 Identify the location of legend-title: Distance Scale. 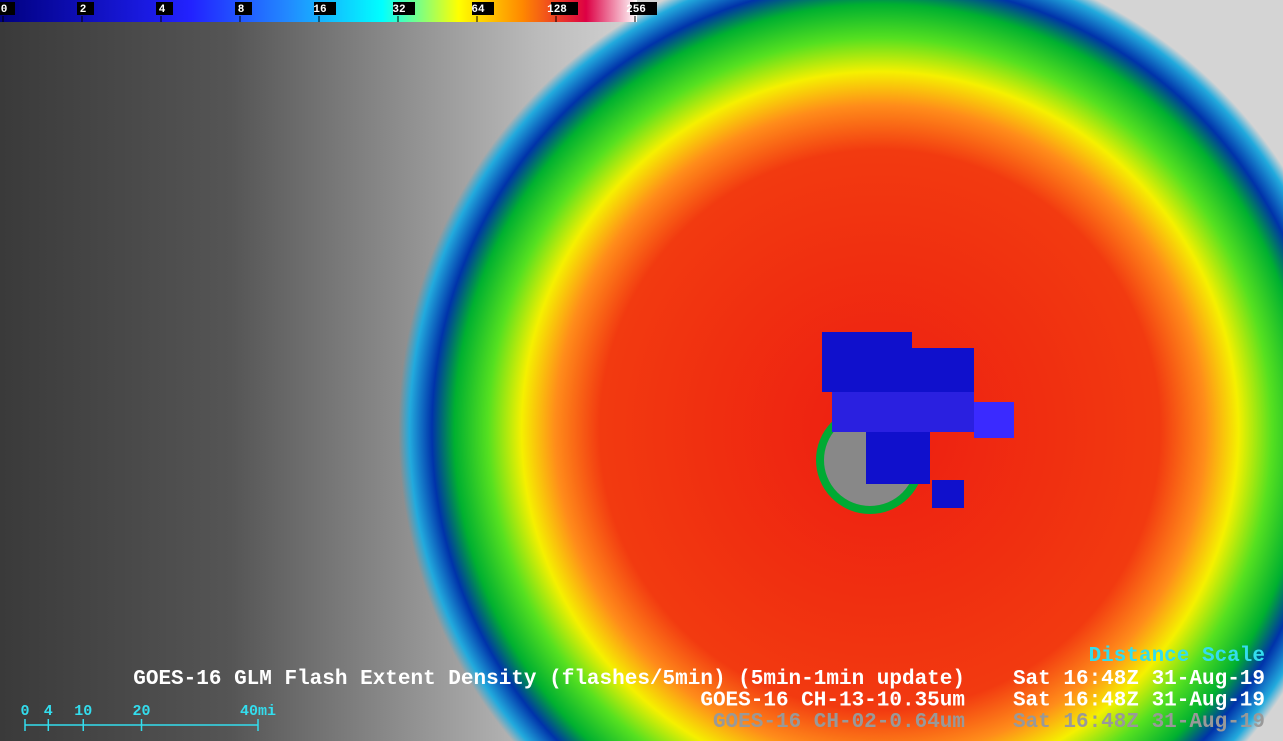
(1177, 656).